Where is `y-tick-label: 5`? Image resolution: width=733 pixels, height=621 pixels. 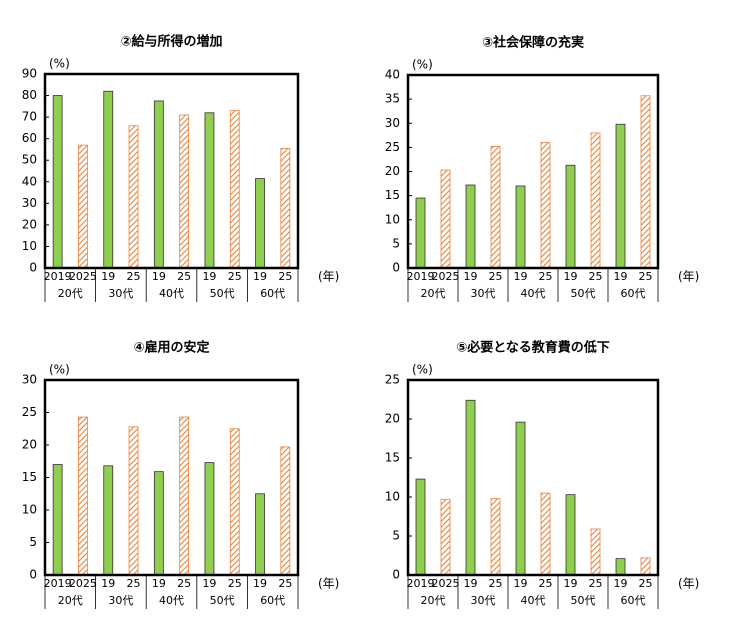
y-tick-label: 5 is located at coordinates (33, 542).